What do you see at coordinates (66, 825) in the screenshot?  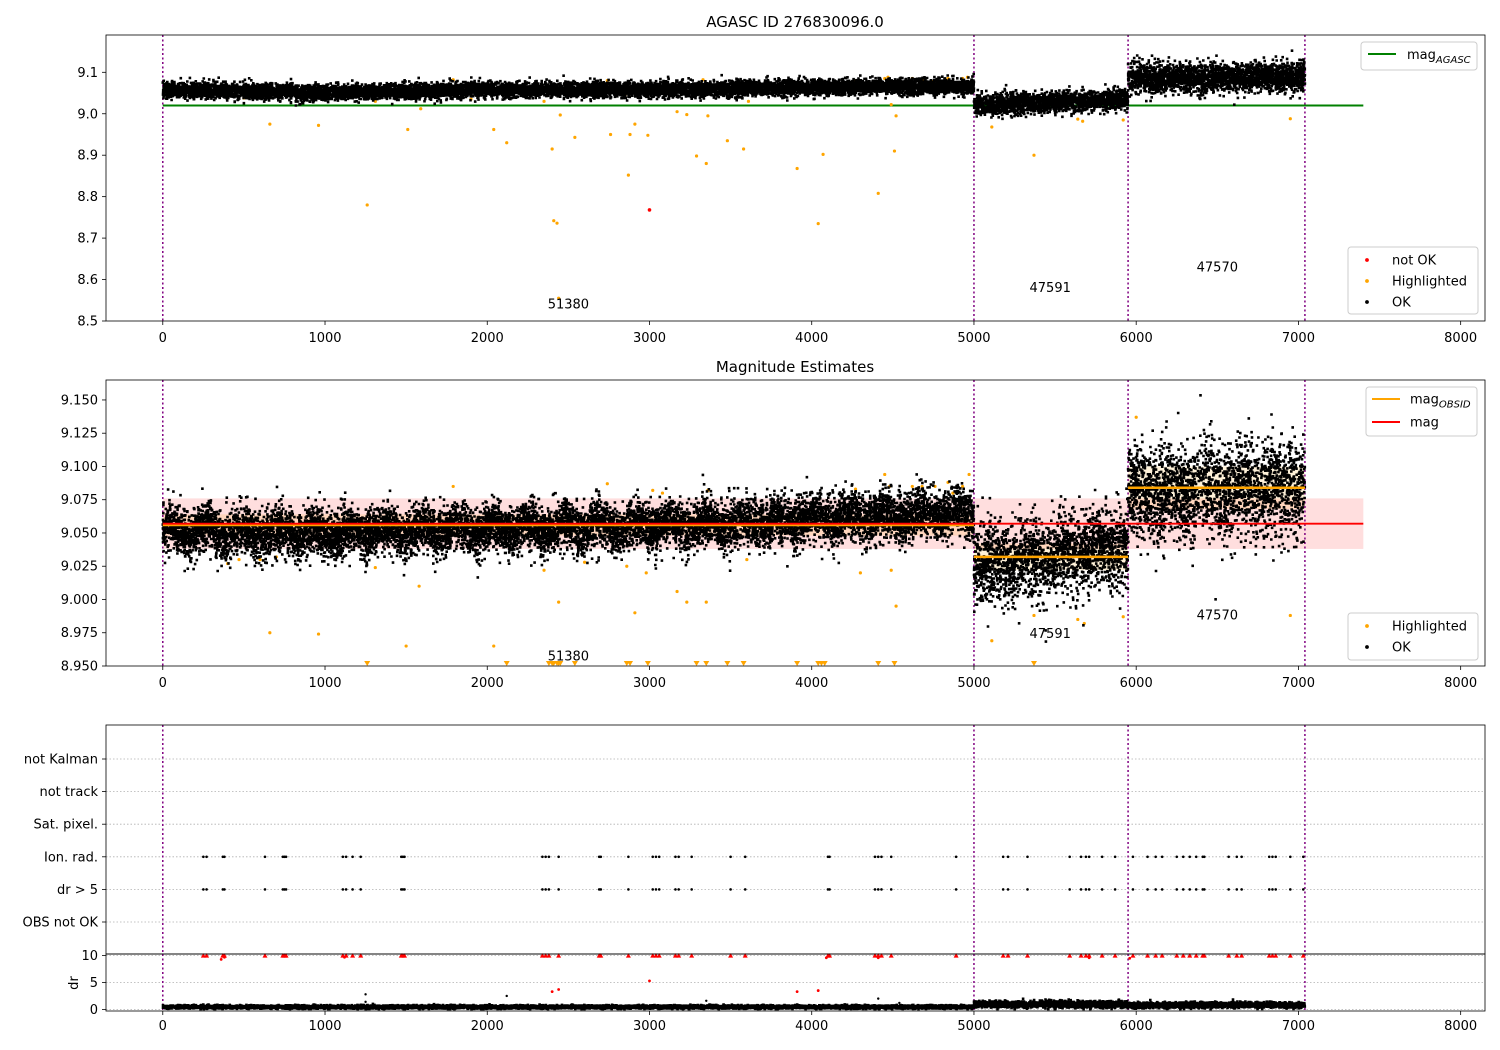 I see `flag-category-label: Sat. pixel.` at bounding box center [66, 825].